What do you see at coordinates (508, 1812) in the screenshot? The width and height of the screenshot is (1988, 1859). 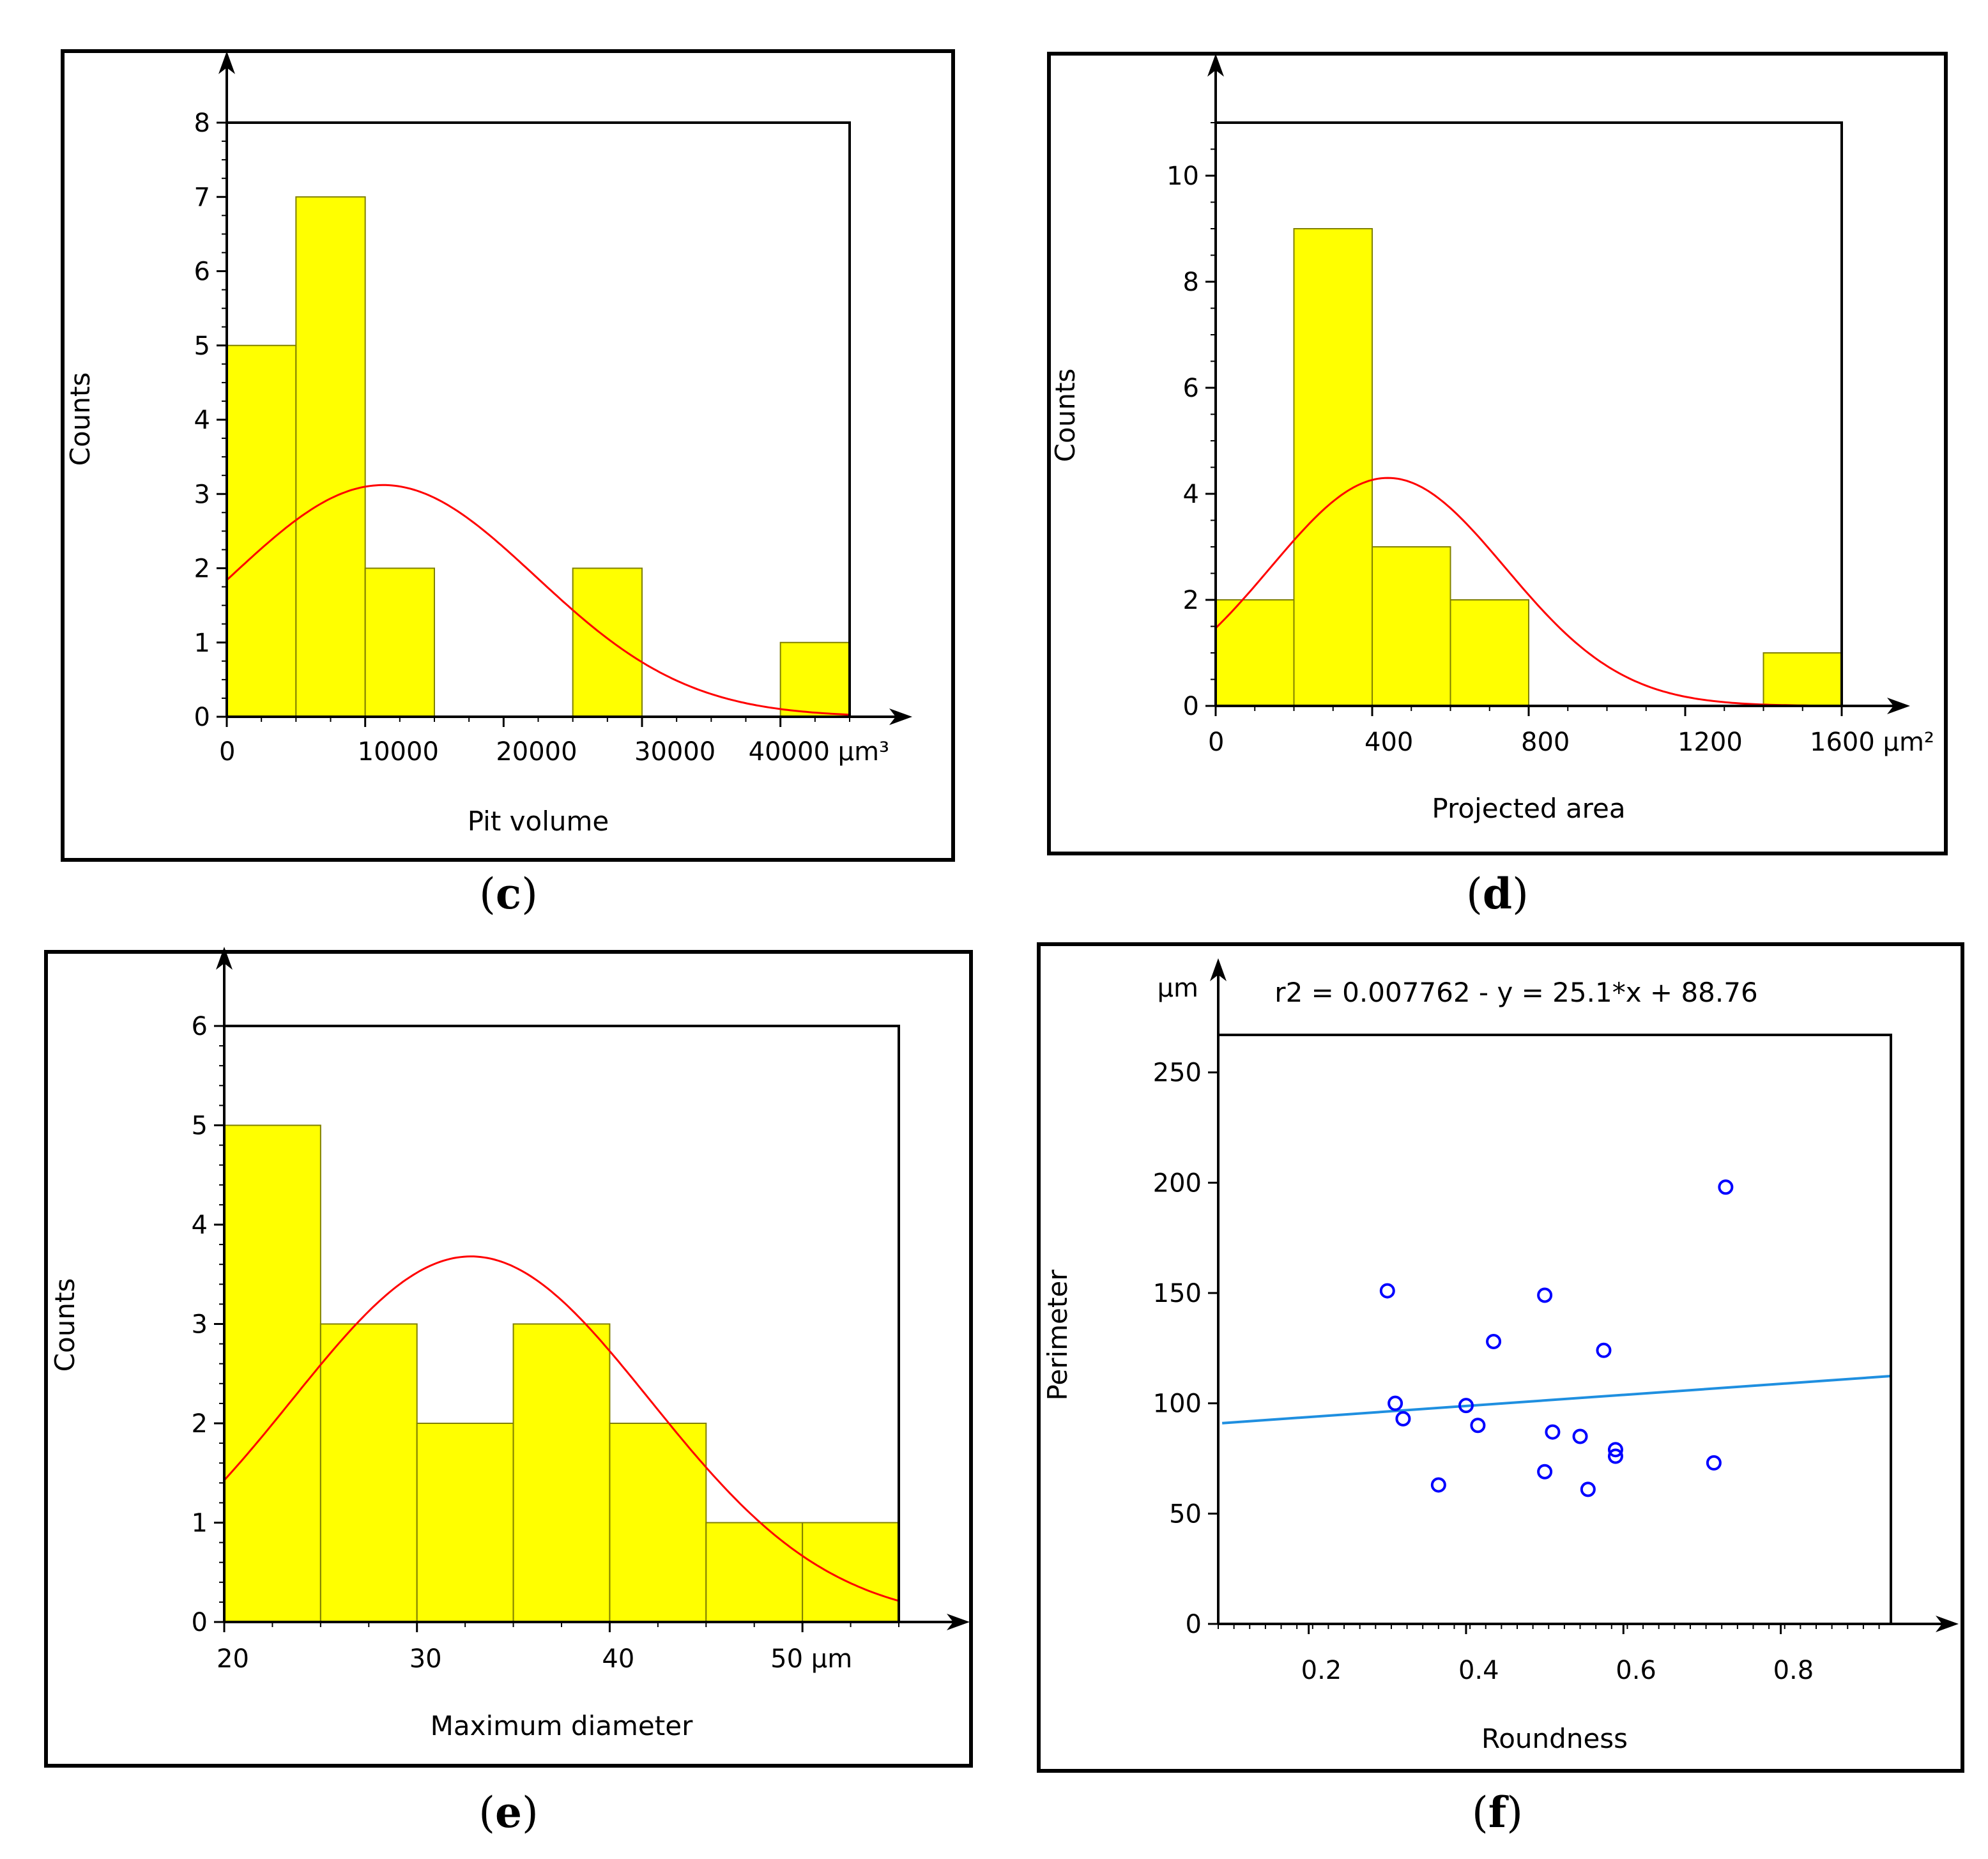 I see `panel-caption: (e)` at bounding box center [508, 1812].